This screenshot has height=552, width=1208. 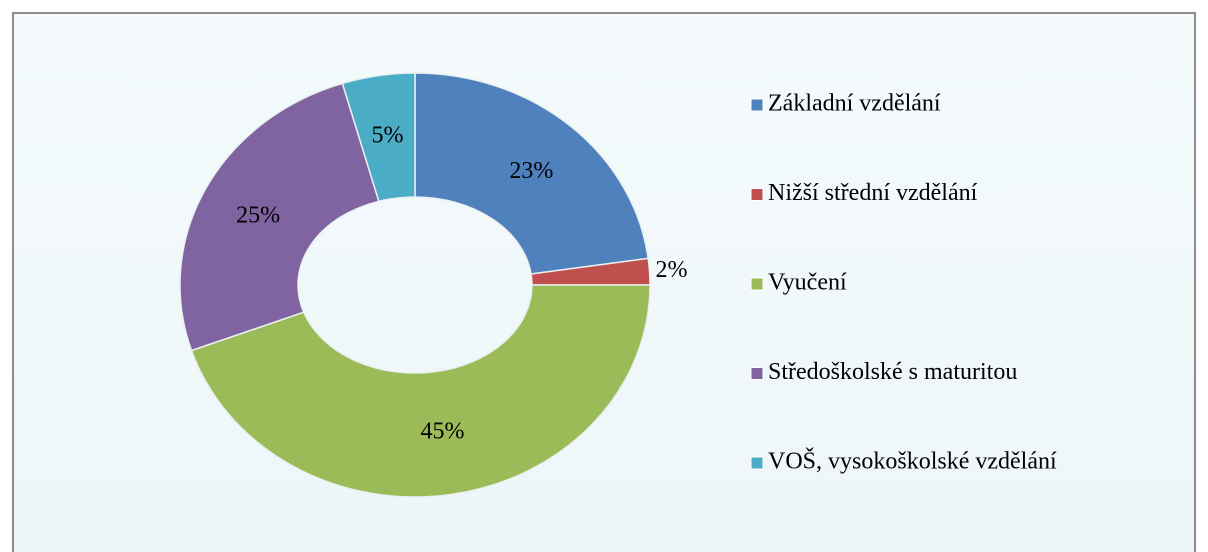 I want to click on legend-label: Vyučení, so click(x=807, y=283).